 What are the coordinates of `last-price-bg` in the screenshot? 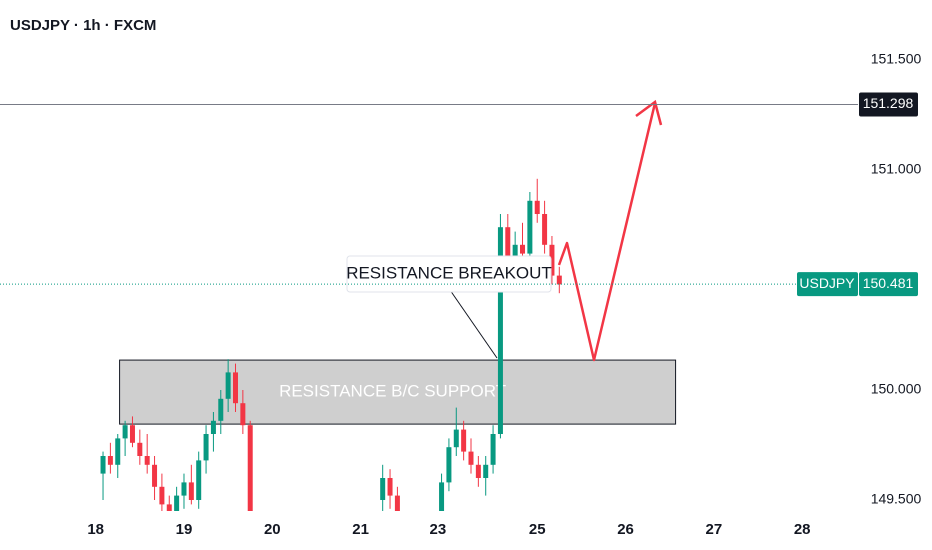 It's located at (888, 284).